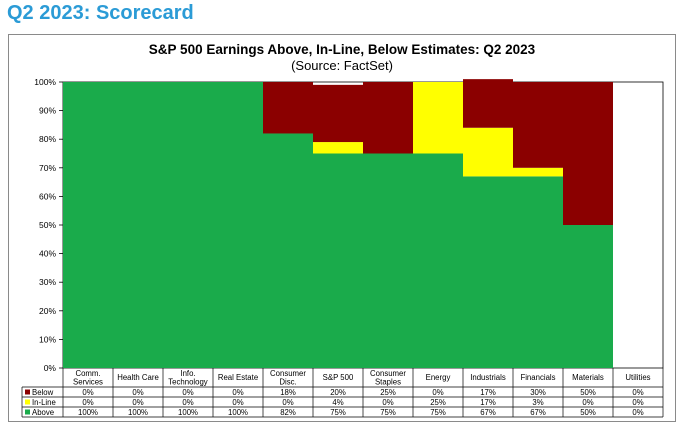 The image size is (684, 430). What do you see at coordinates (588, 377) in the screenshot?
I see `category-label: Materials` at bounding box center [588, 377].